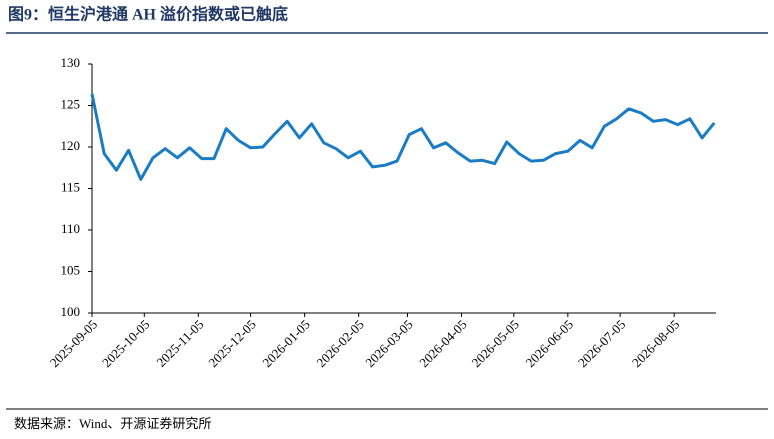 The width and height of the screenshot is (774, 439). What do you see at coordinates (443, 344) in the screenshot?
I see `x-tick-label: 2026-04-05` at bounding box center [443, 344].